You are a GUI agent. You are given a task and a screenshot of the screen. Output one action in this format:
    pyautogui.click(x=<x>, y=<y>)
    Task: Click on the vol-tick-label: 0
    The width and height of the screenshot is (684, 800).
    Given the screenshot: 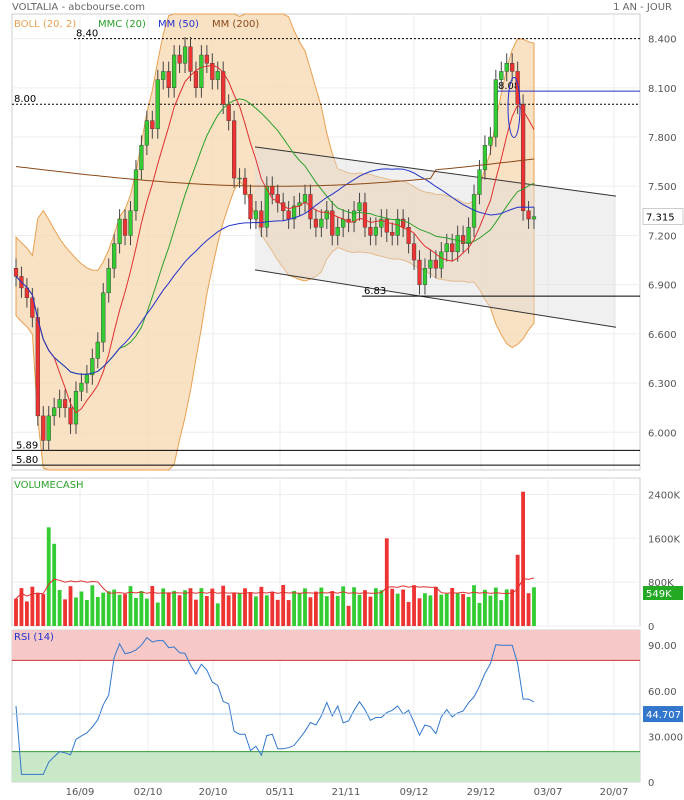 What is the action you would take?
    pyautogui.click(x=651, y=627)
    